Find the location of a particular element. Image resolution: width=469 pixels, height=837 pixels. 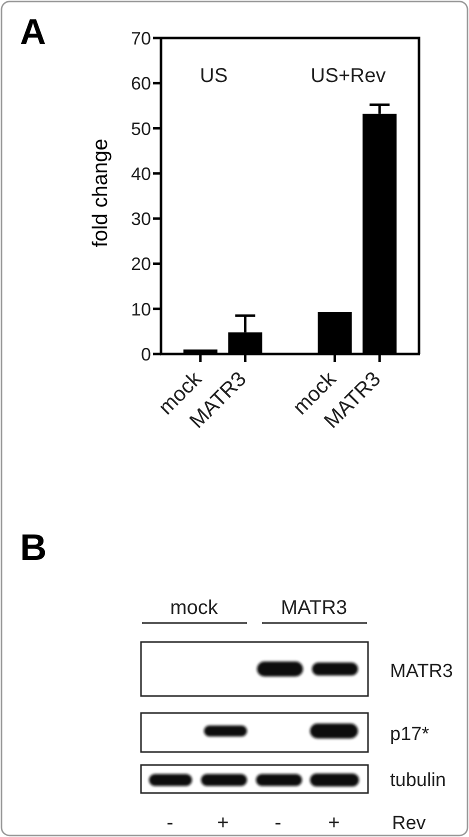

annotation: US is located at coordinates (214, 76).